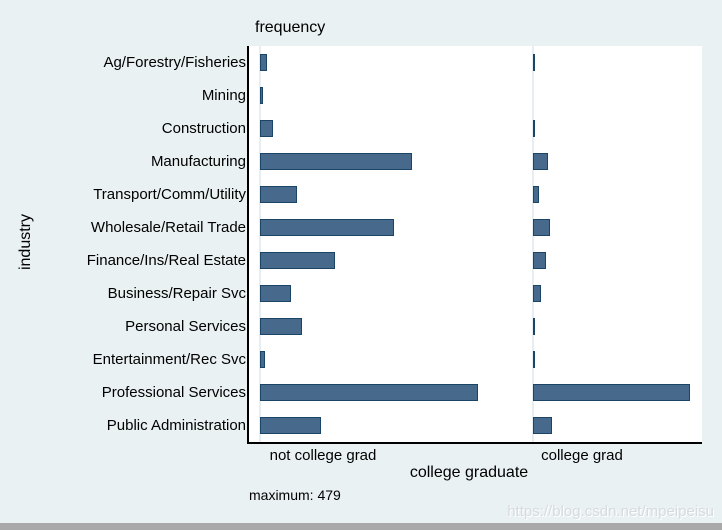 This screenshot has width=722, height=530. What do you see at coordinates (173, 392) in the screenshot?
I see `category-label: Professional Services` at bounding box center [173, 392].